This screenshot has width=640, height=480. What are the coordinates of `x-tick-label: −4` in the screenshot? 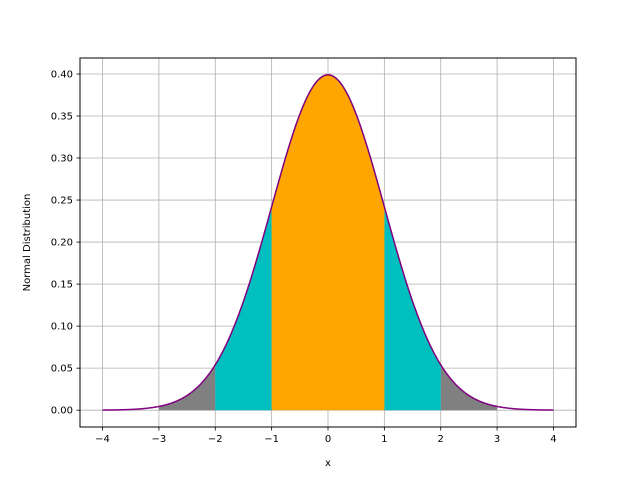 It's located at (102, 439).